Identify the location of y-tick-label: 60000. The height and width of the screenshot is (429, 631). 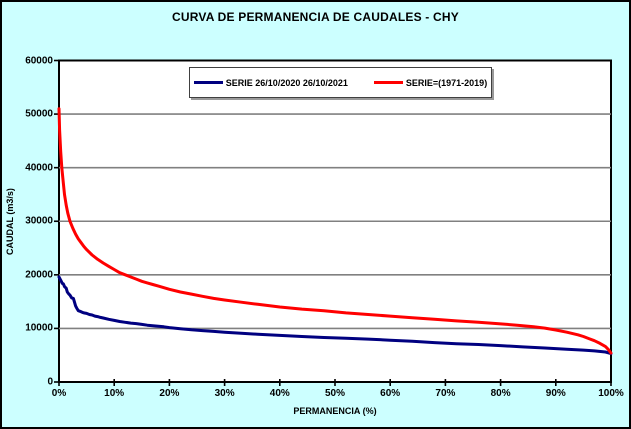
(39, 60).